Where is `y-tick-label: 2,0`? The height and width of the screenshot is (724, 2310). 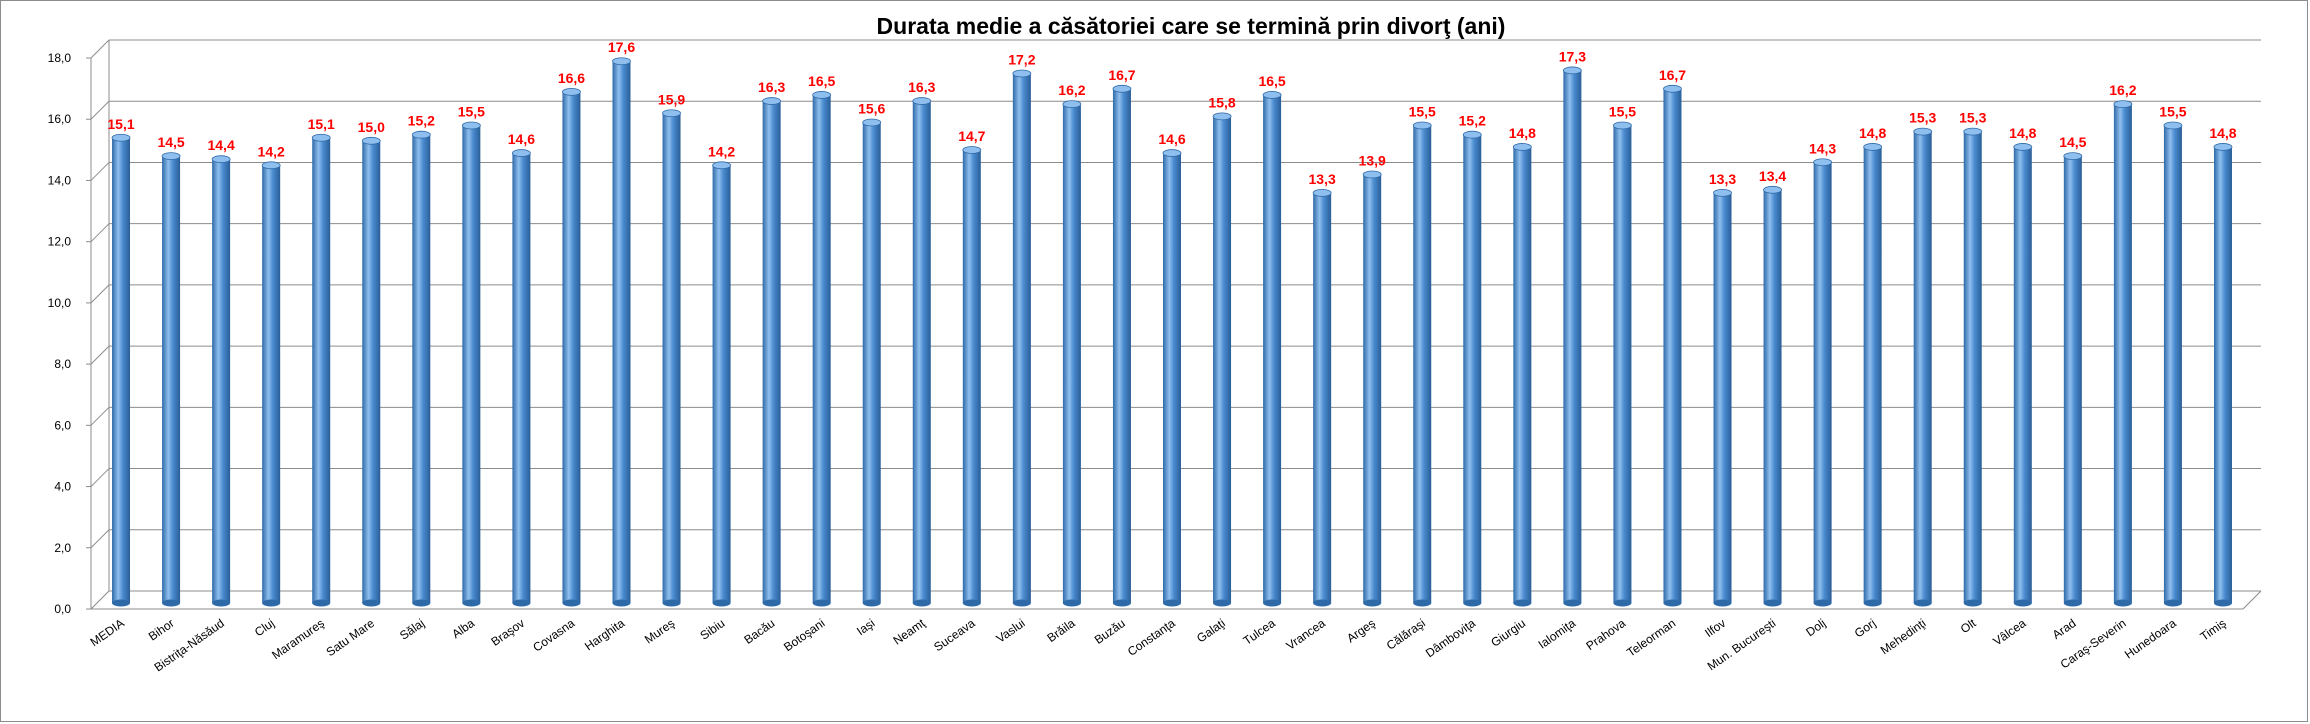 y-tick-label: 2,0 is located at coordinates (62, 548).